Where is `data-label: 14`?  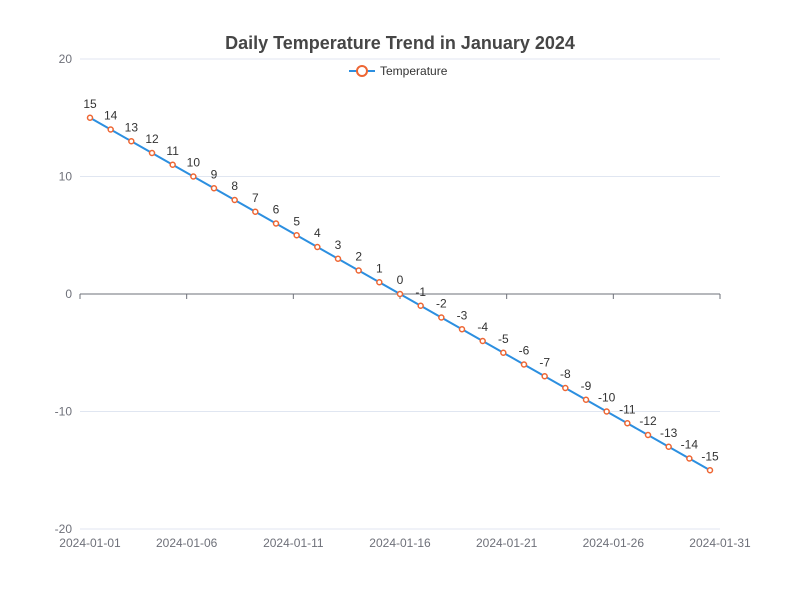
data-label: 14 is located at coordinates (111, 116).